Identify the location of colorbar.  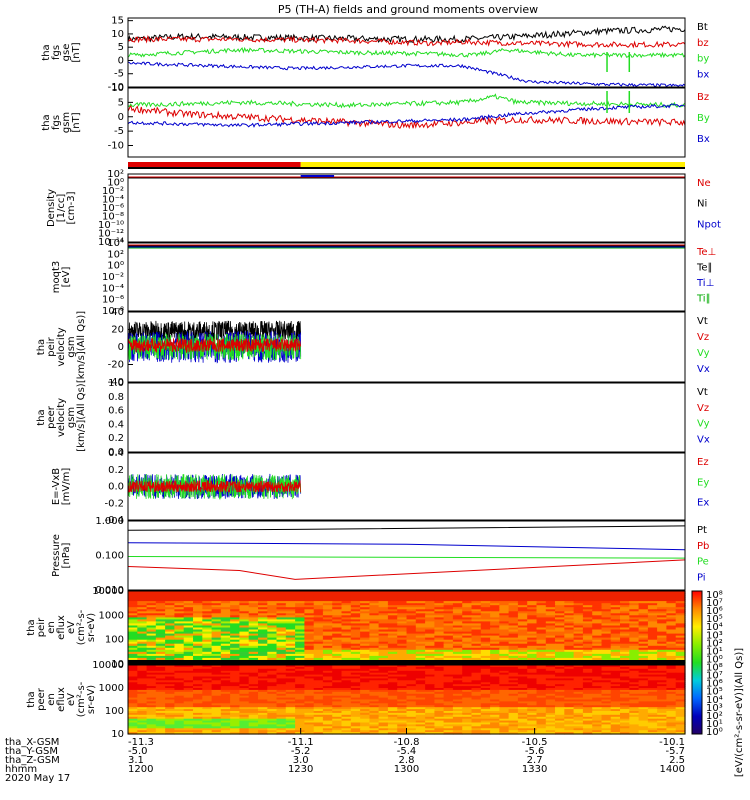
(697, 662).